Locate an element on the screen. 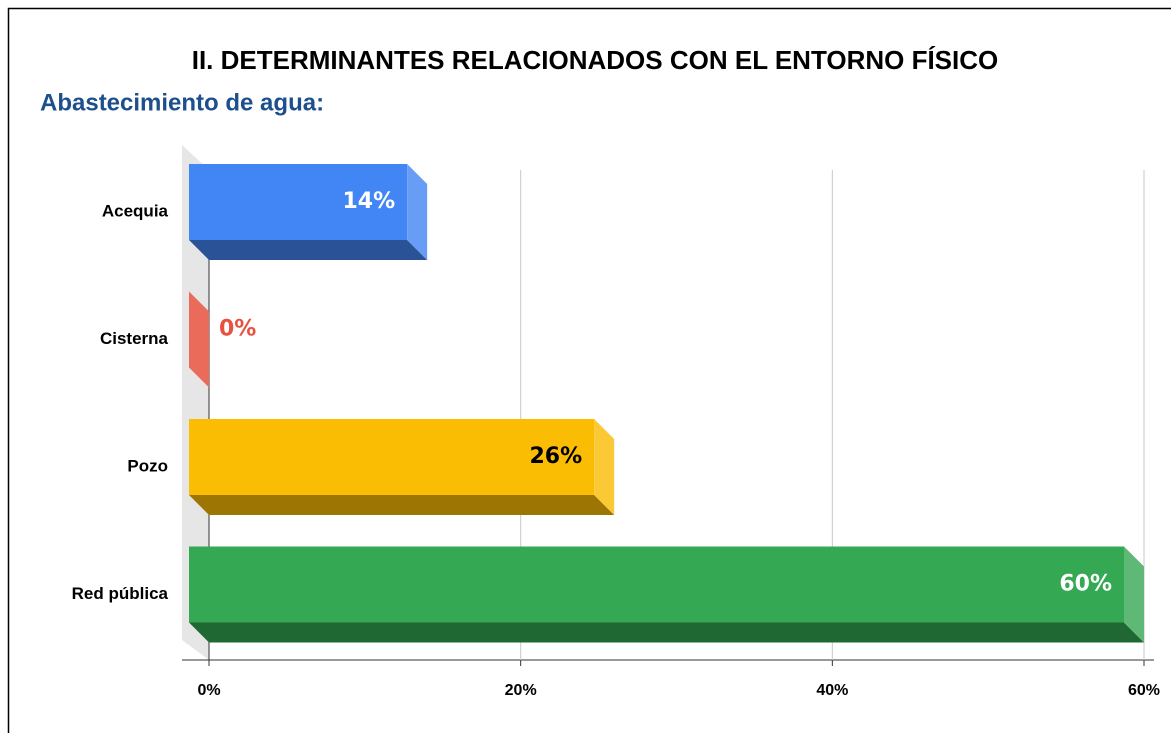 The height and width of the screenshot is (733, 1171). value-label: 60% is located at coordinates (1085, 584).